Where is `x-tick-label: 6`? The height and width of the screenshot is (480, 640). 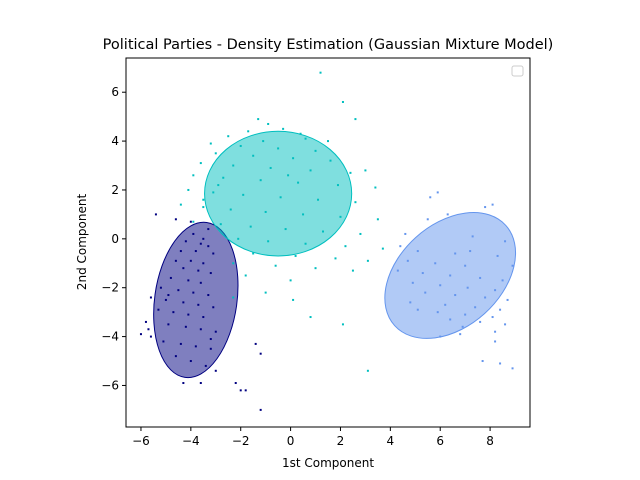
x-tick-label: 6 is located at coordinates (440, 441).